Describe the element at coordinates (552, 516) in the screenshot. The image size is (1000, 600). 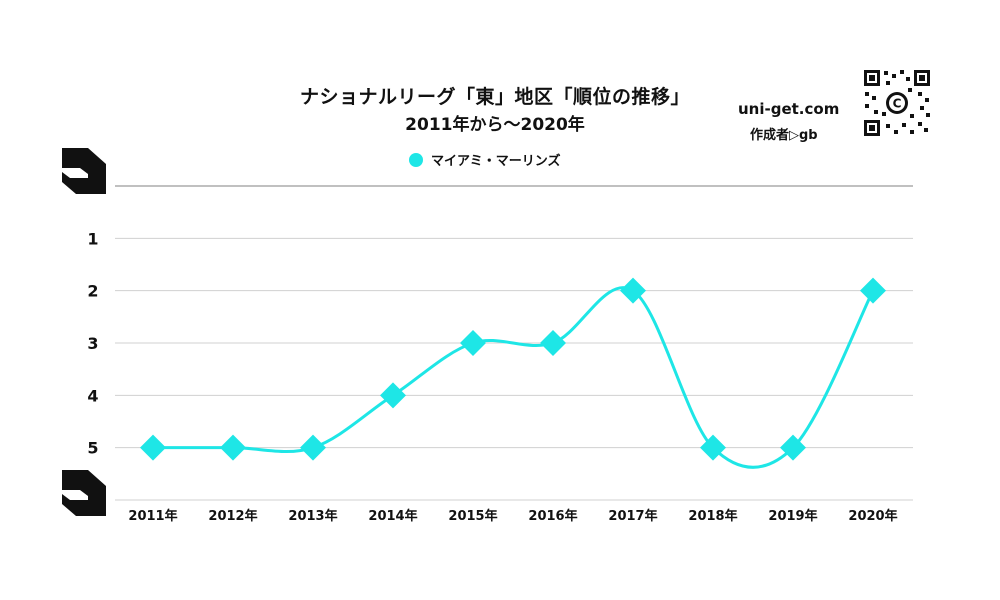
I see `x-tick-label: 2016年` at that location.